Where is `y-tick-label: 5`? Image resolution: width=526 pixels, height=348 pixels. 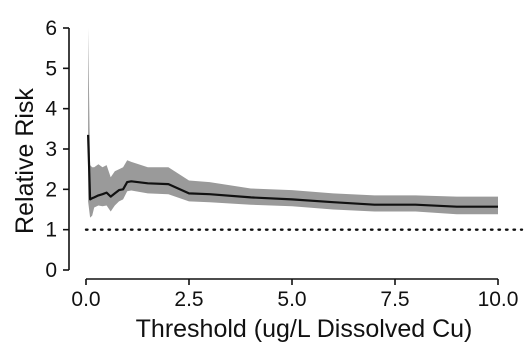
y-tick-label: 5 is located at coordinates (51, 68).